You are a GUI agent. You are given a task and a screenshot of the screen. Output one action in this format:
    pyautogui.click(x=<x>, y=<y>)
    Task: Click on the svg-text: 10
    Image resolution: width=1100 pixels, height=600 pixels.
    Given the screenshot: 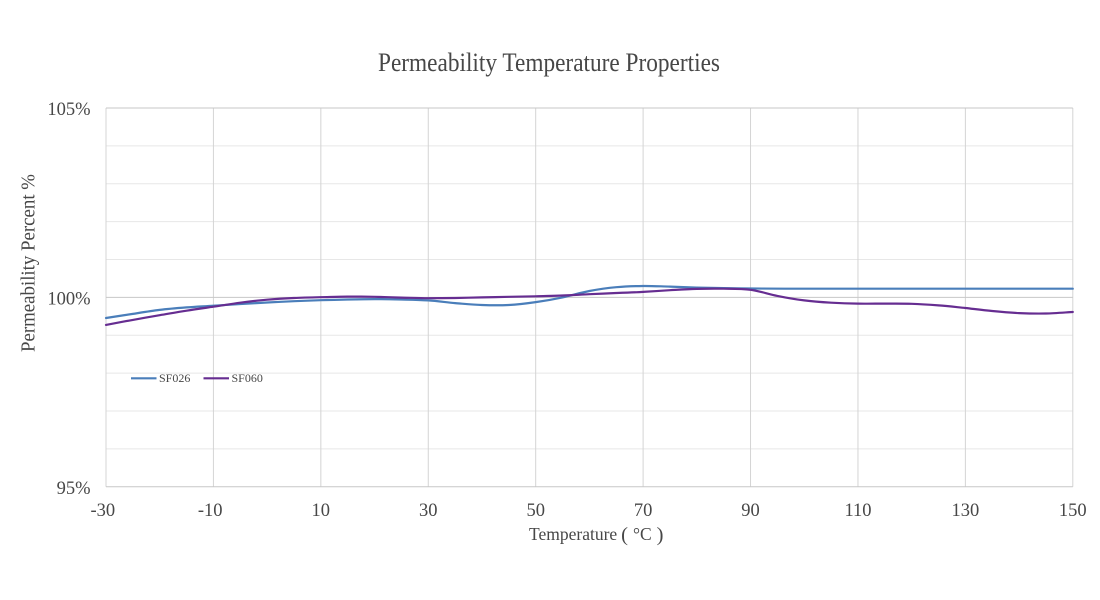 What is the action you would take?
    pyautogui.click(x=321, y=511)
    